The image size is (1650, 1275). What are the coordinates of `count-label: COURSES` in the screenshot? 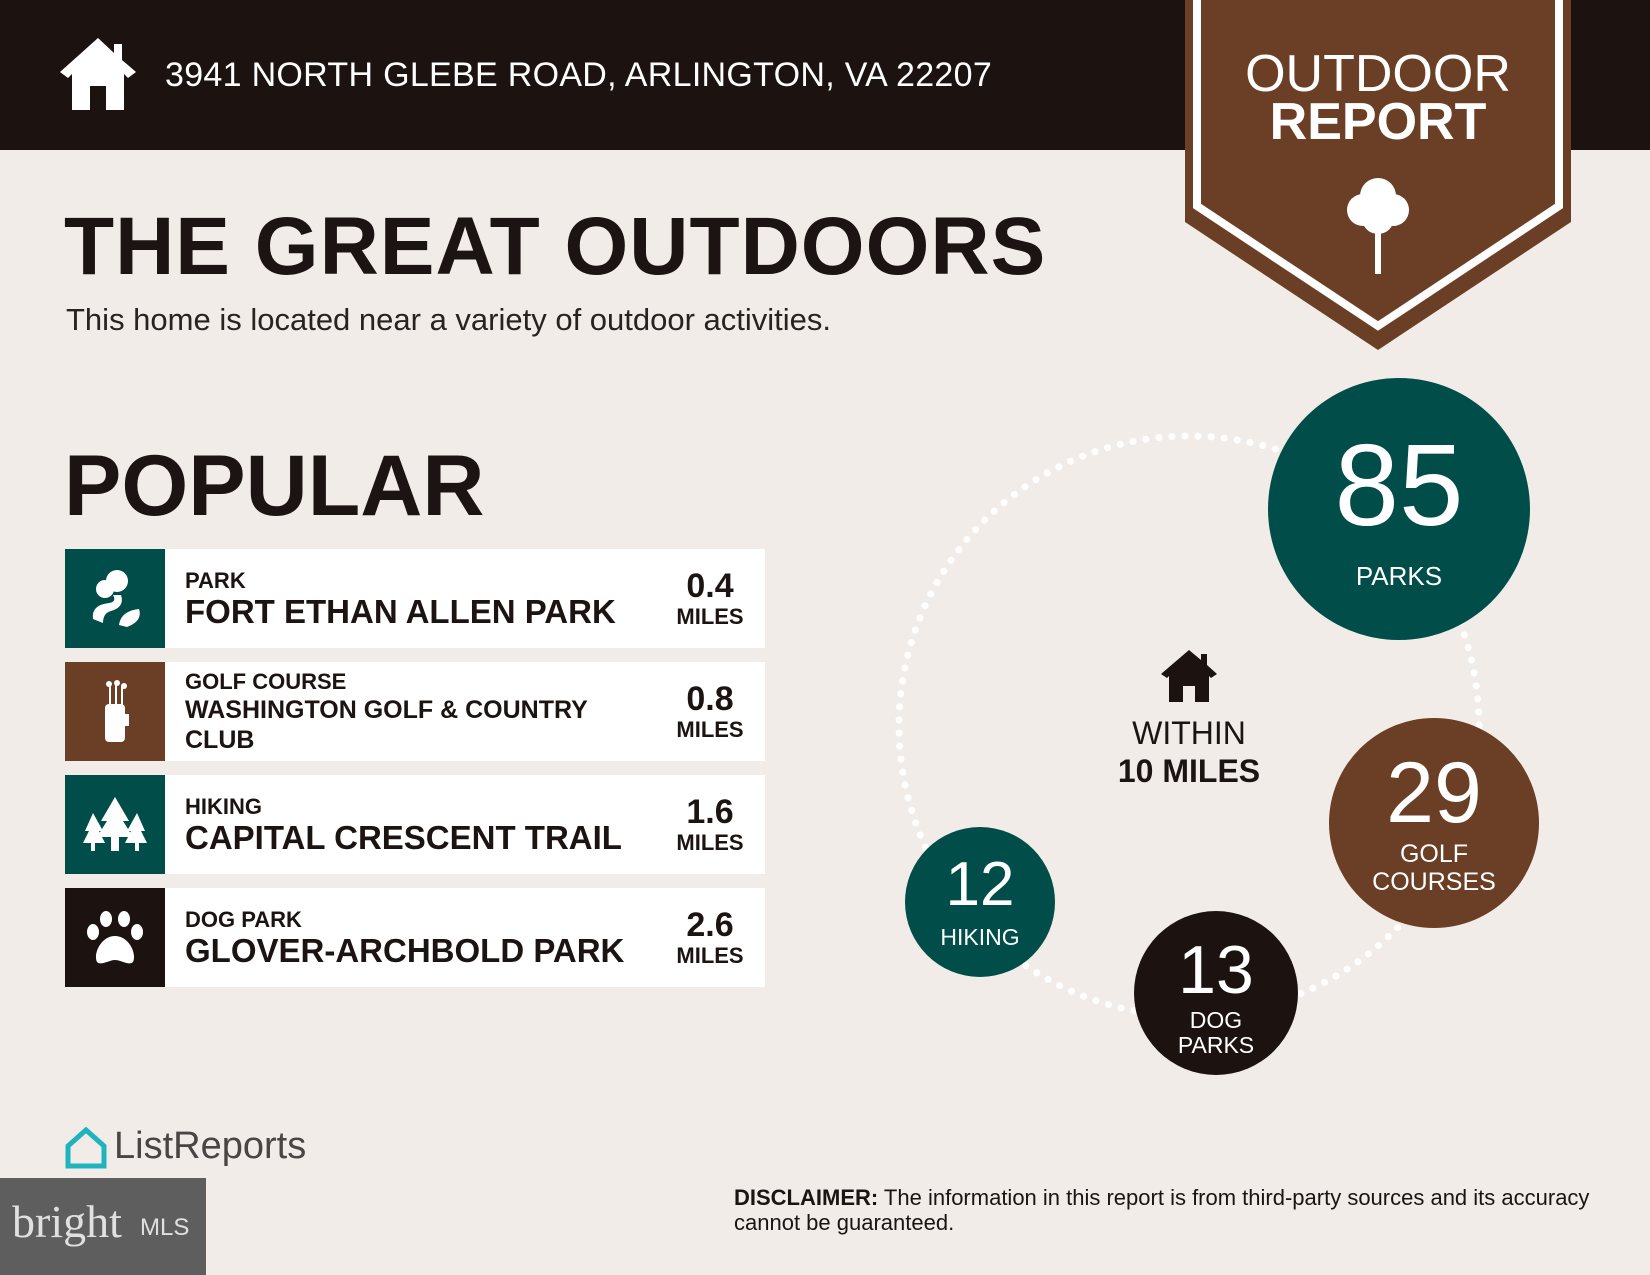 It's located at (1434, 882).